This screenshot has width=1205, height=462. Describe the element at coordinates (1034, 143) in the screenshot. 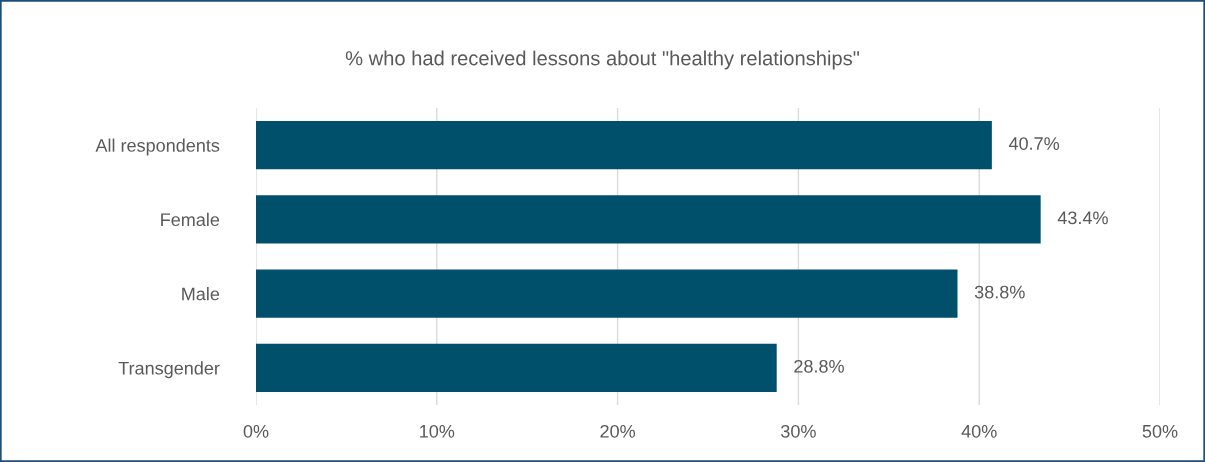

I see `data-label: 40.7%` at that location.